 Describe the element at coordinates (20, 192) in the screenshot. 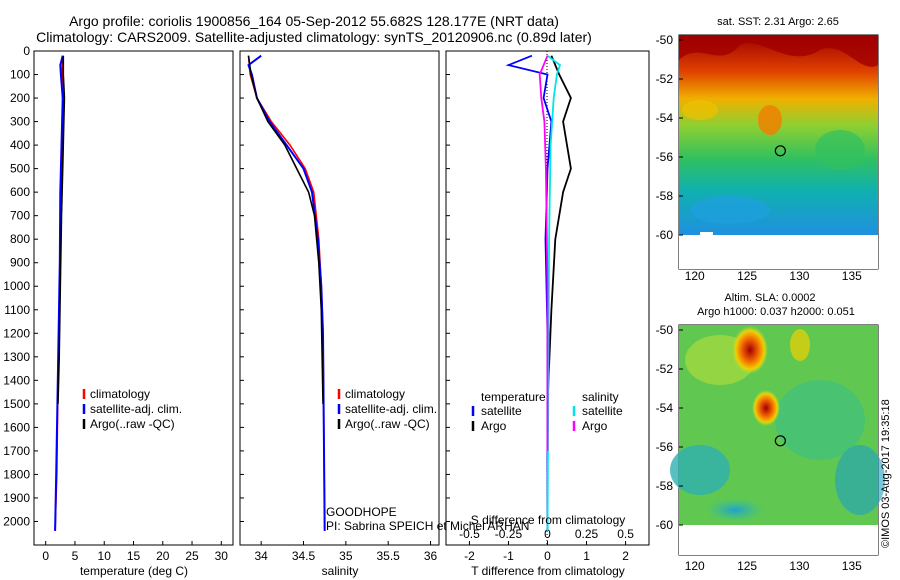

I see `y-tick-label: 600` at that location.